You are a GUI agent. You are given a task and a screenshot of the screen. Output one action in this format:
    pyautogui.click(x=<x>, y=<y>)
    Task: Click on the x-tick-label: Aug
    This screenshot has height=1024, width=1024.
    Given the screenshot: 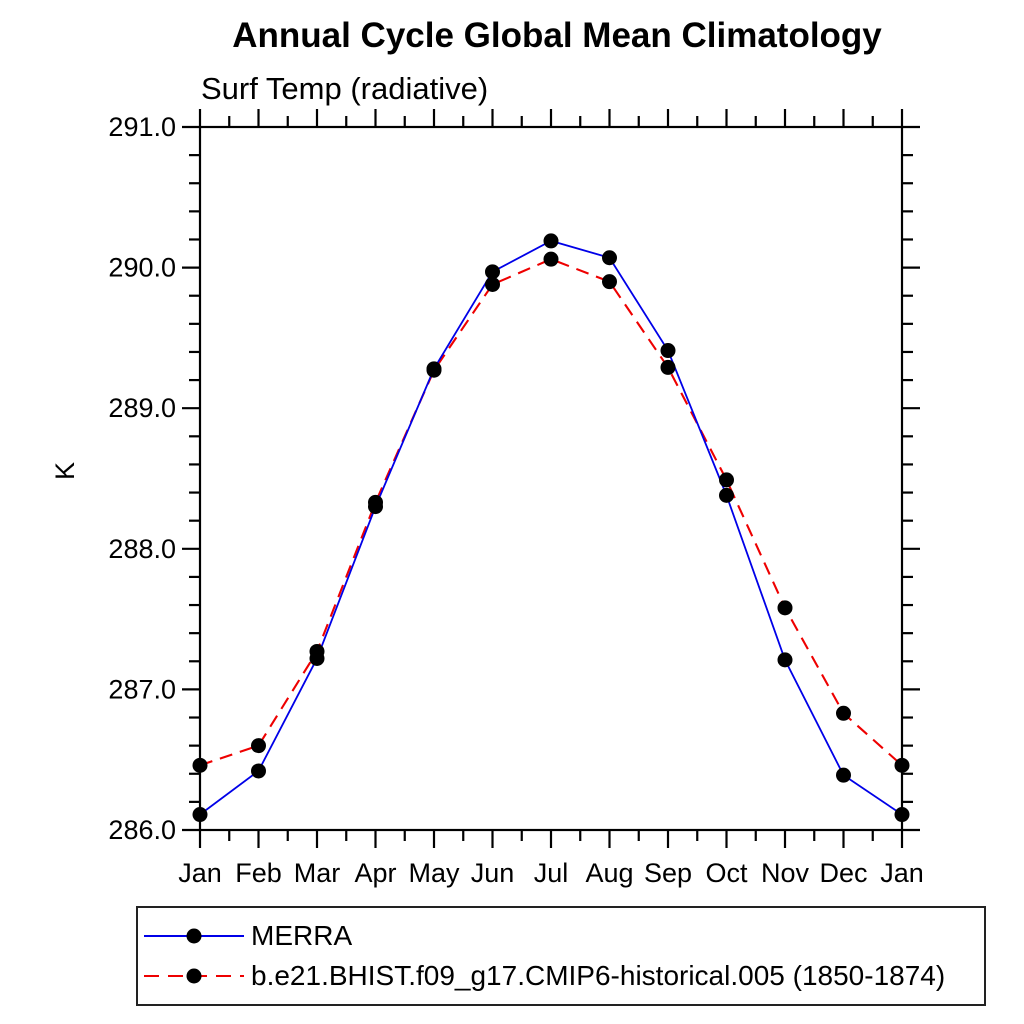 What is the action you would take?
    pyautogui.click(x=609, y=873)
    